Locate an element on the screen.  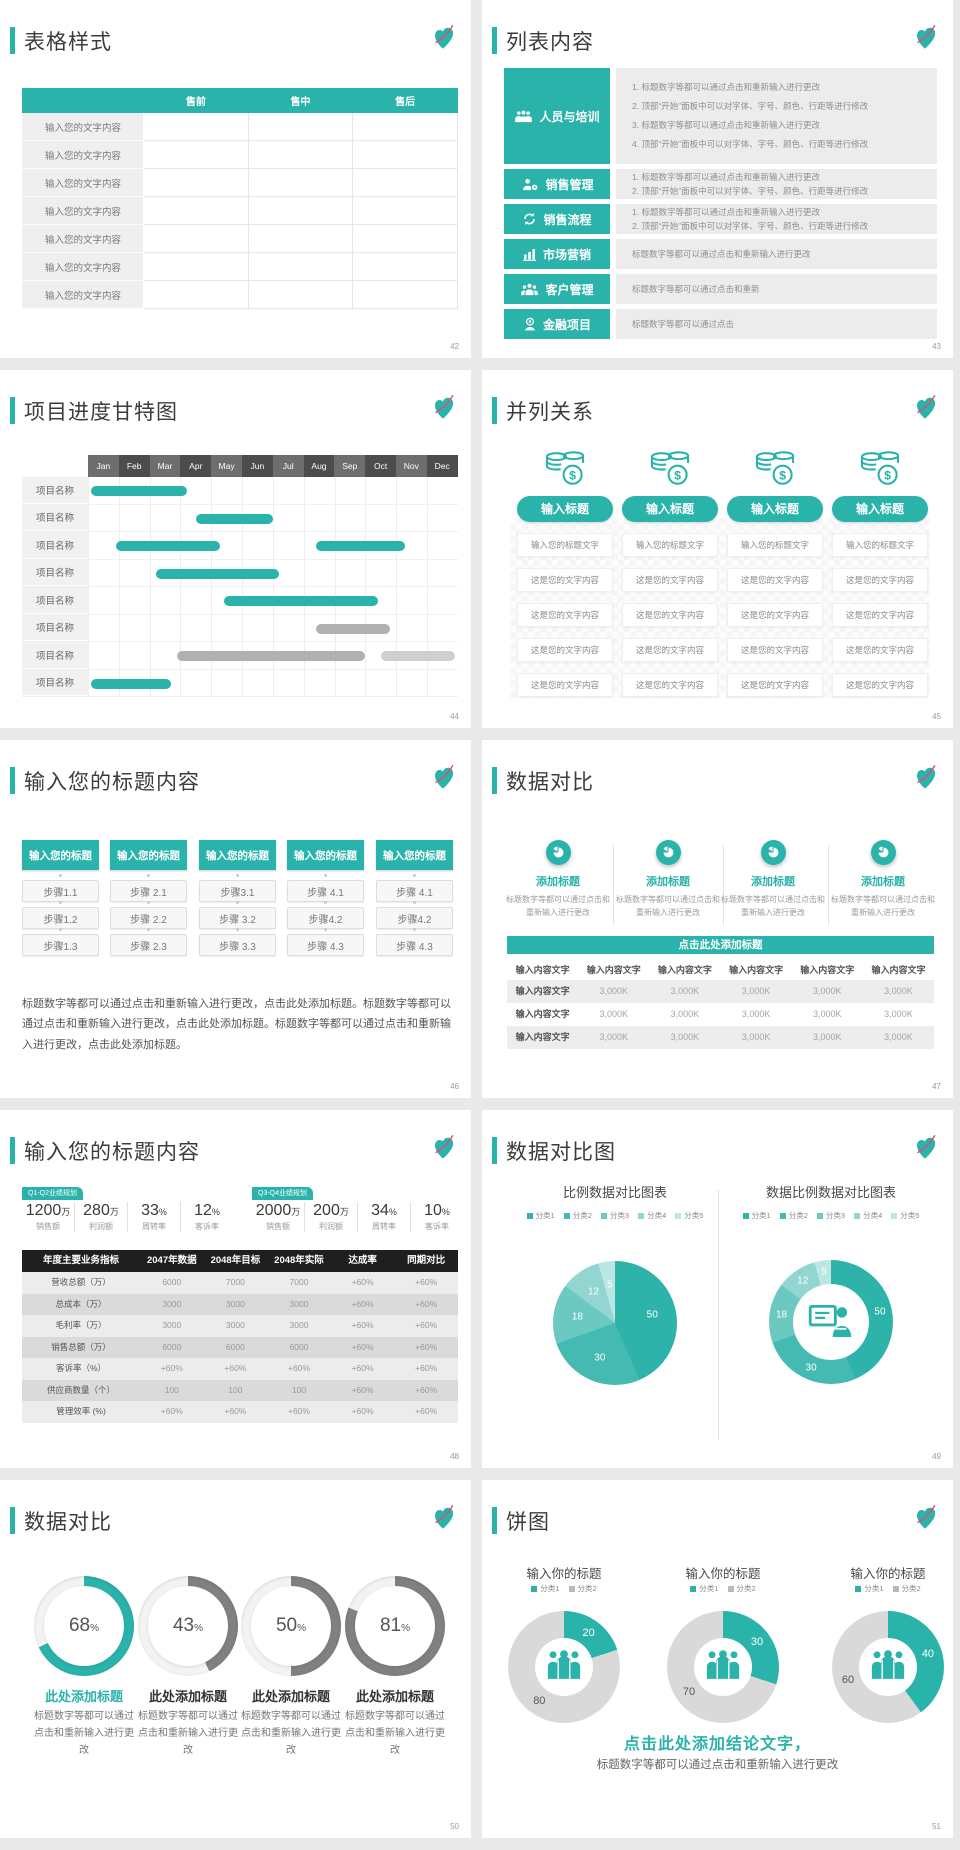
kpi-cell: 100 is located at coordinates (171, 1389).